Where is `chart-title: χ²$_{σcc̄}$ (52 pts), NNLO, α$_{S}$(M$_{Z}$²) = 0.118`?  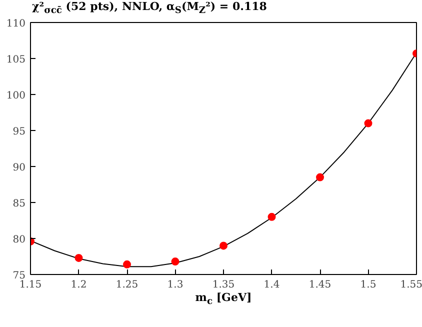 chart-title: χ²$_{σcc̄}$ (52 pts), NNLO, α$_{S}$(M$_{Z}$²) = 0.118 is located at coordinates (149, 9).